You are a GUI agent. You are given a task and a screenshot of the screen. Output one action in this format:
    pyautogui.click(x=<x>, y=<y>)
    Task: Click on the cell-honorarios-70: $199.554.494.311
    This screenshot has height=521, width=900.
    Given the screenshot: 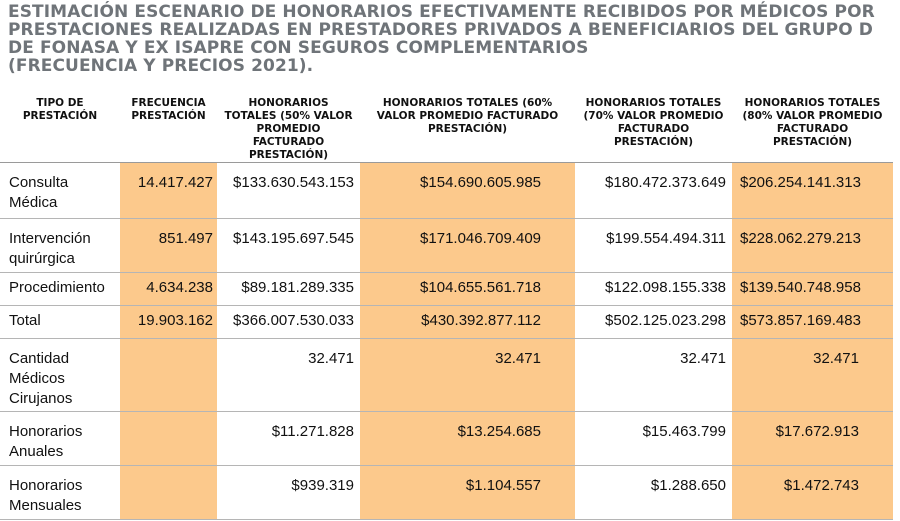 What is the action you would take?
    pyautogui.click(x=653, y=245)
    